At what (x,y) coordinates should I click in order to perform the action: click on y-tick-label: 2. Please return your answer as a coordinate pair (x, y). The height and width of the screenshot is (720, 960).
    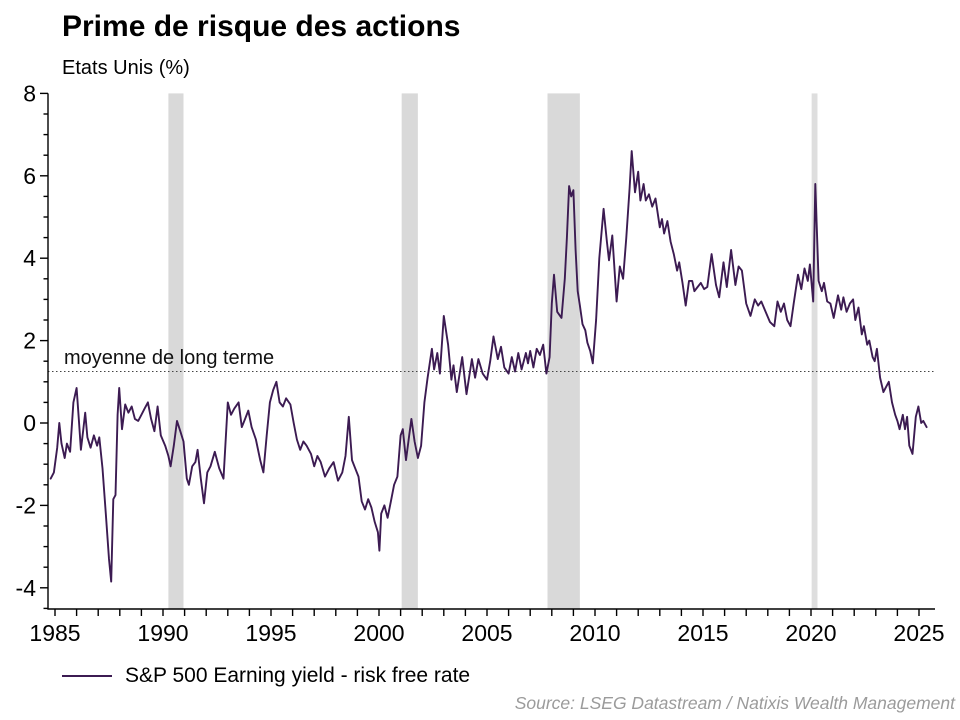
    Looking at the image, I should click on (29, 341).